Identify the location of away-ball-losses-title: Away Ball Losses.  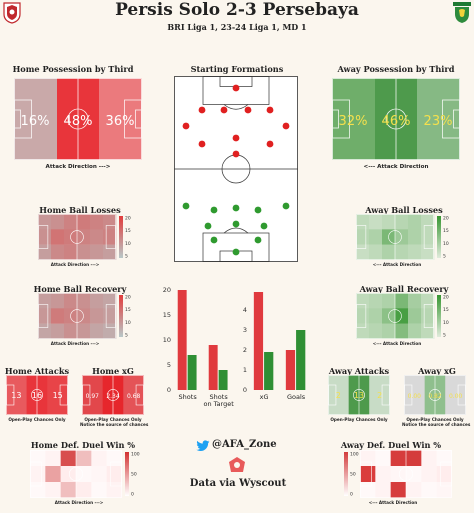
(404, 210).